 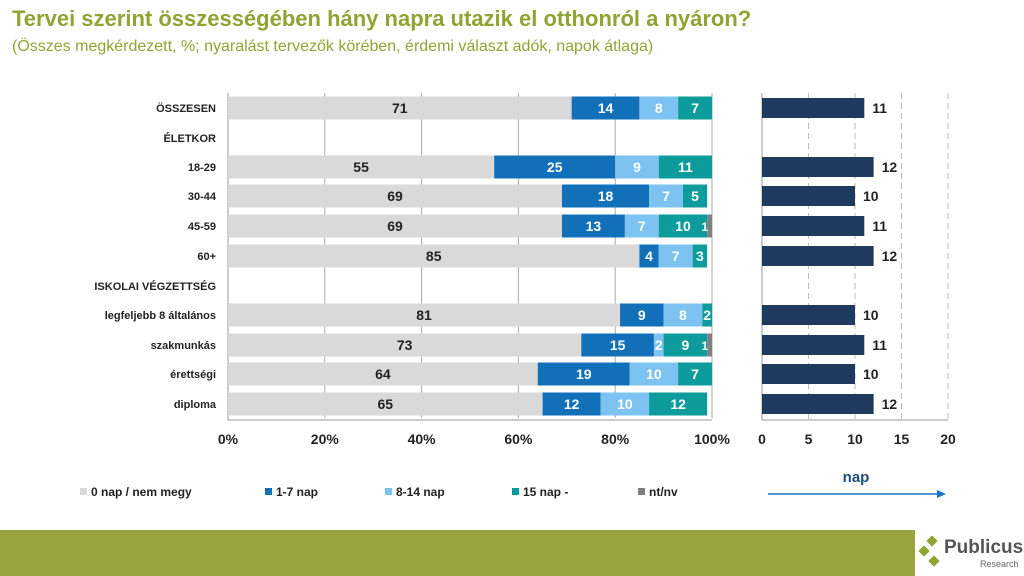 What do you see at coordinates (183, 346) in the screenshot?
I see `category-label: szakmunkás` at bounding box center [183, 346].